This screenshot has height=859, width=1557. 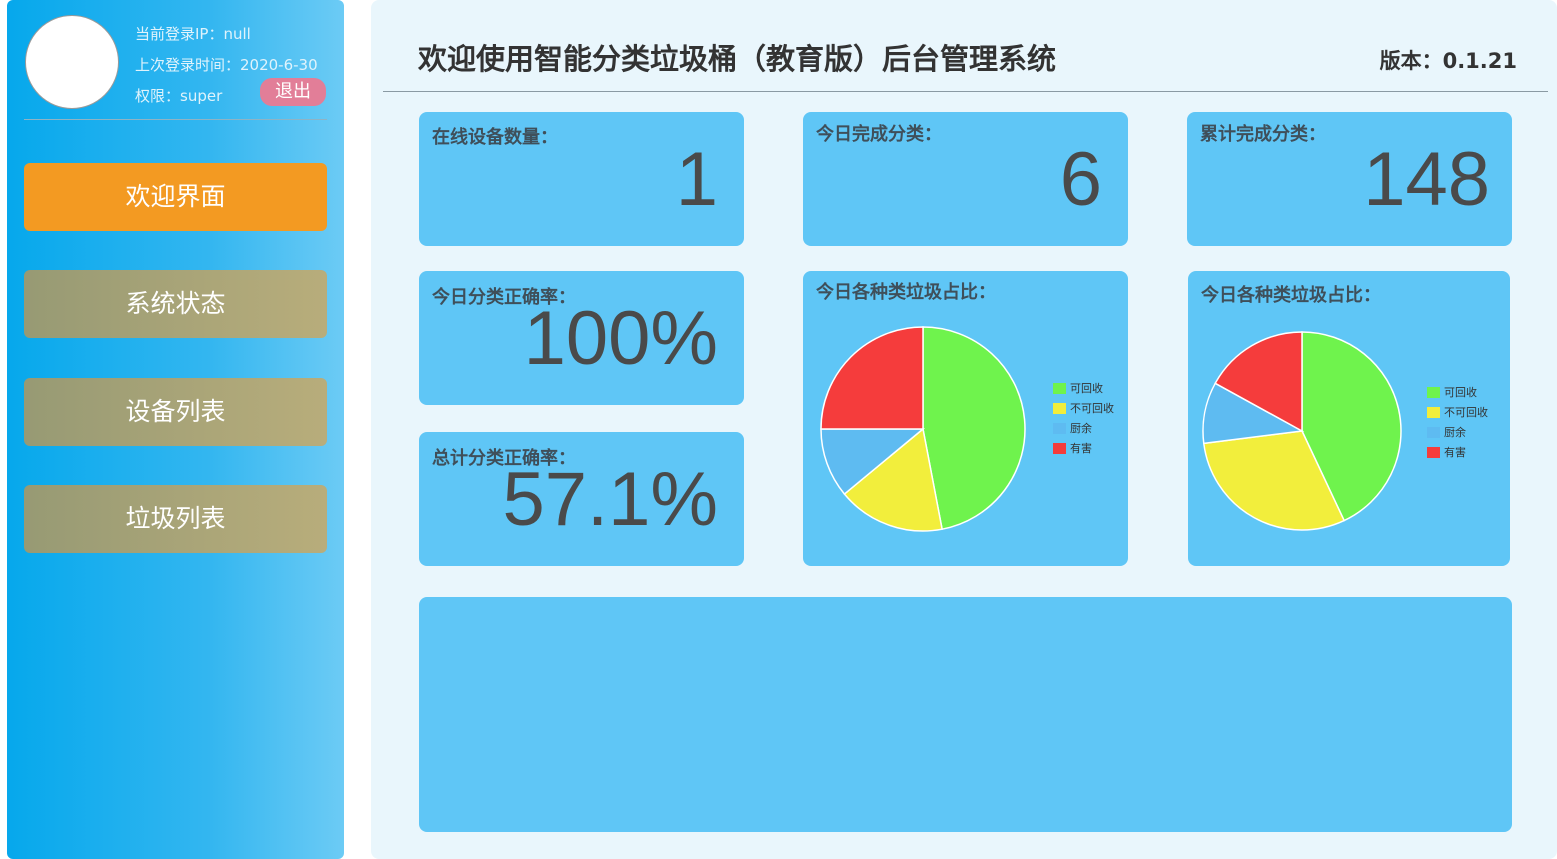 What do you see at coordinates (179, 96) in the screenshot?
I see `permission: 权限：super` at bounding box center [179, 96].